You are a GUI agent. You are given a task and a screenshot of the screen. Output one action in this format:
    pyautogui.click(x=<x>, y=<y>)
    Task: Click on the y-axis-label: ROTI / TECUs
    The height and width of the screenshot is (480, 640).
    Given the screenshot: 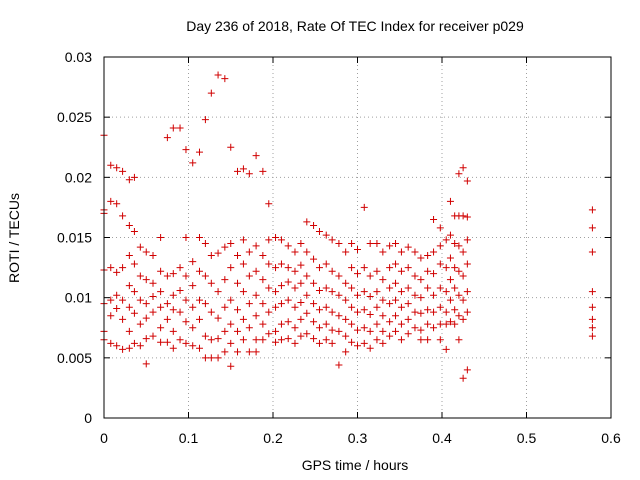 What is the action you would take?
    pyautogui.click(x=14, y=238)
    